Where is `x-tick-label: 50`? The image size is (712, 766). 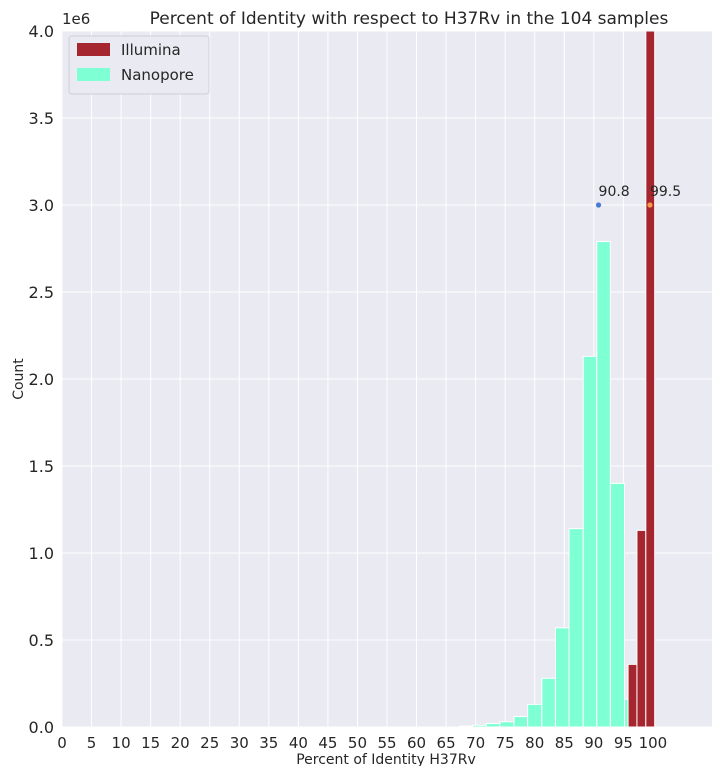 x-tick-label: 50 is located at coordinates (357, 743).